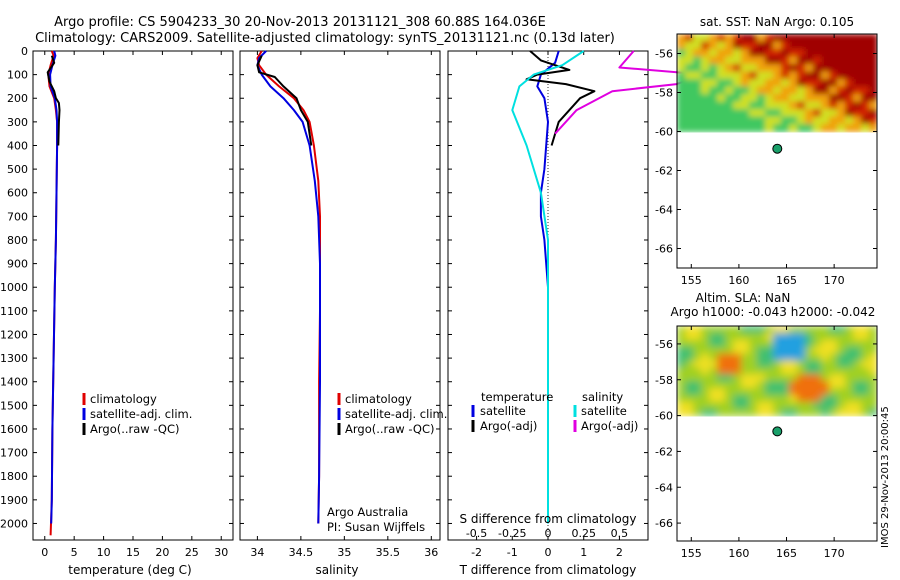 The image size is (900, 580). Describe the element at coordinates (336, 570) in the screenshot. I see `salinity-xlabel: salinity` at that location.